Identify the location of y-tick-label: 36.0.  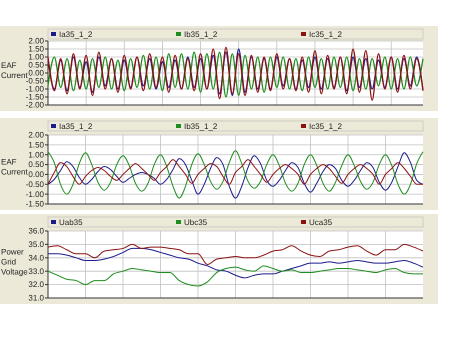
(36, 231).